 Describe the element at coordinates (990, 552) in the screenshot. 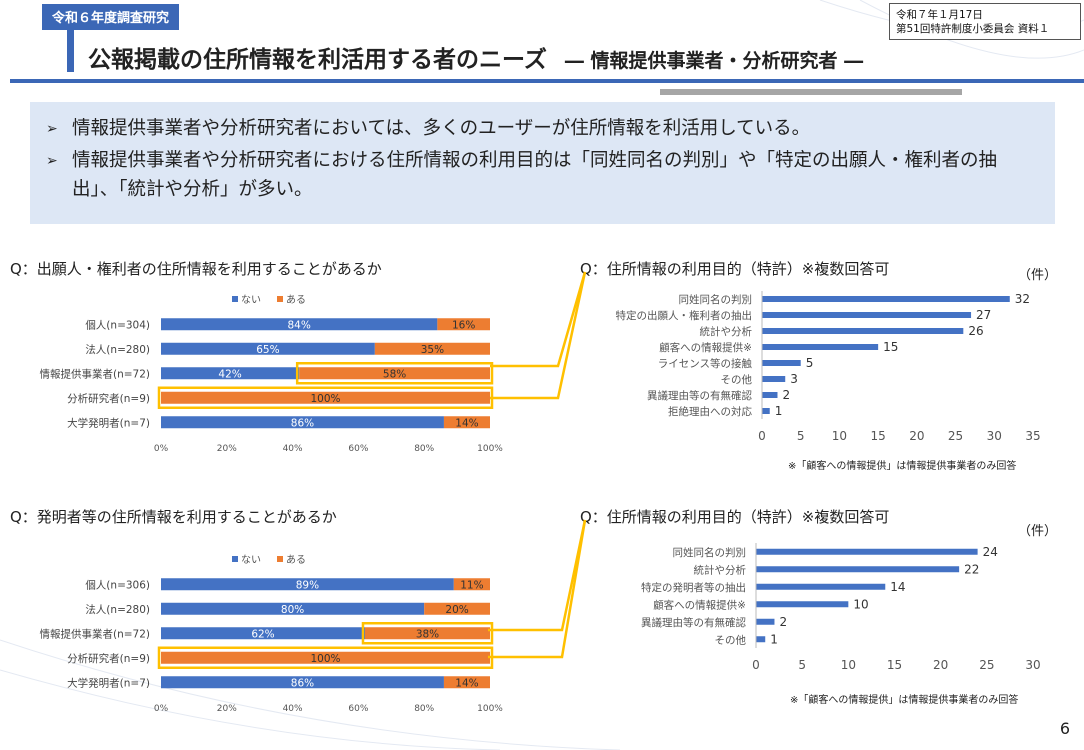

I see `data-label: 24` at that location.